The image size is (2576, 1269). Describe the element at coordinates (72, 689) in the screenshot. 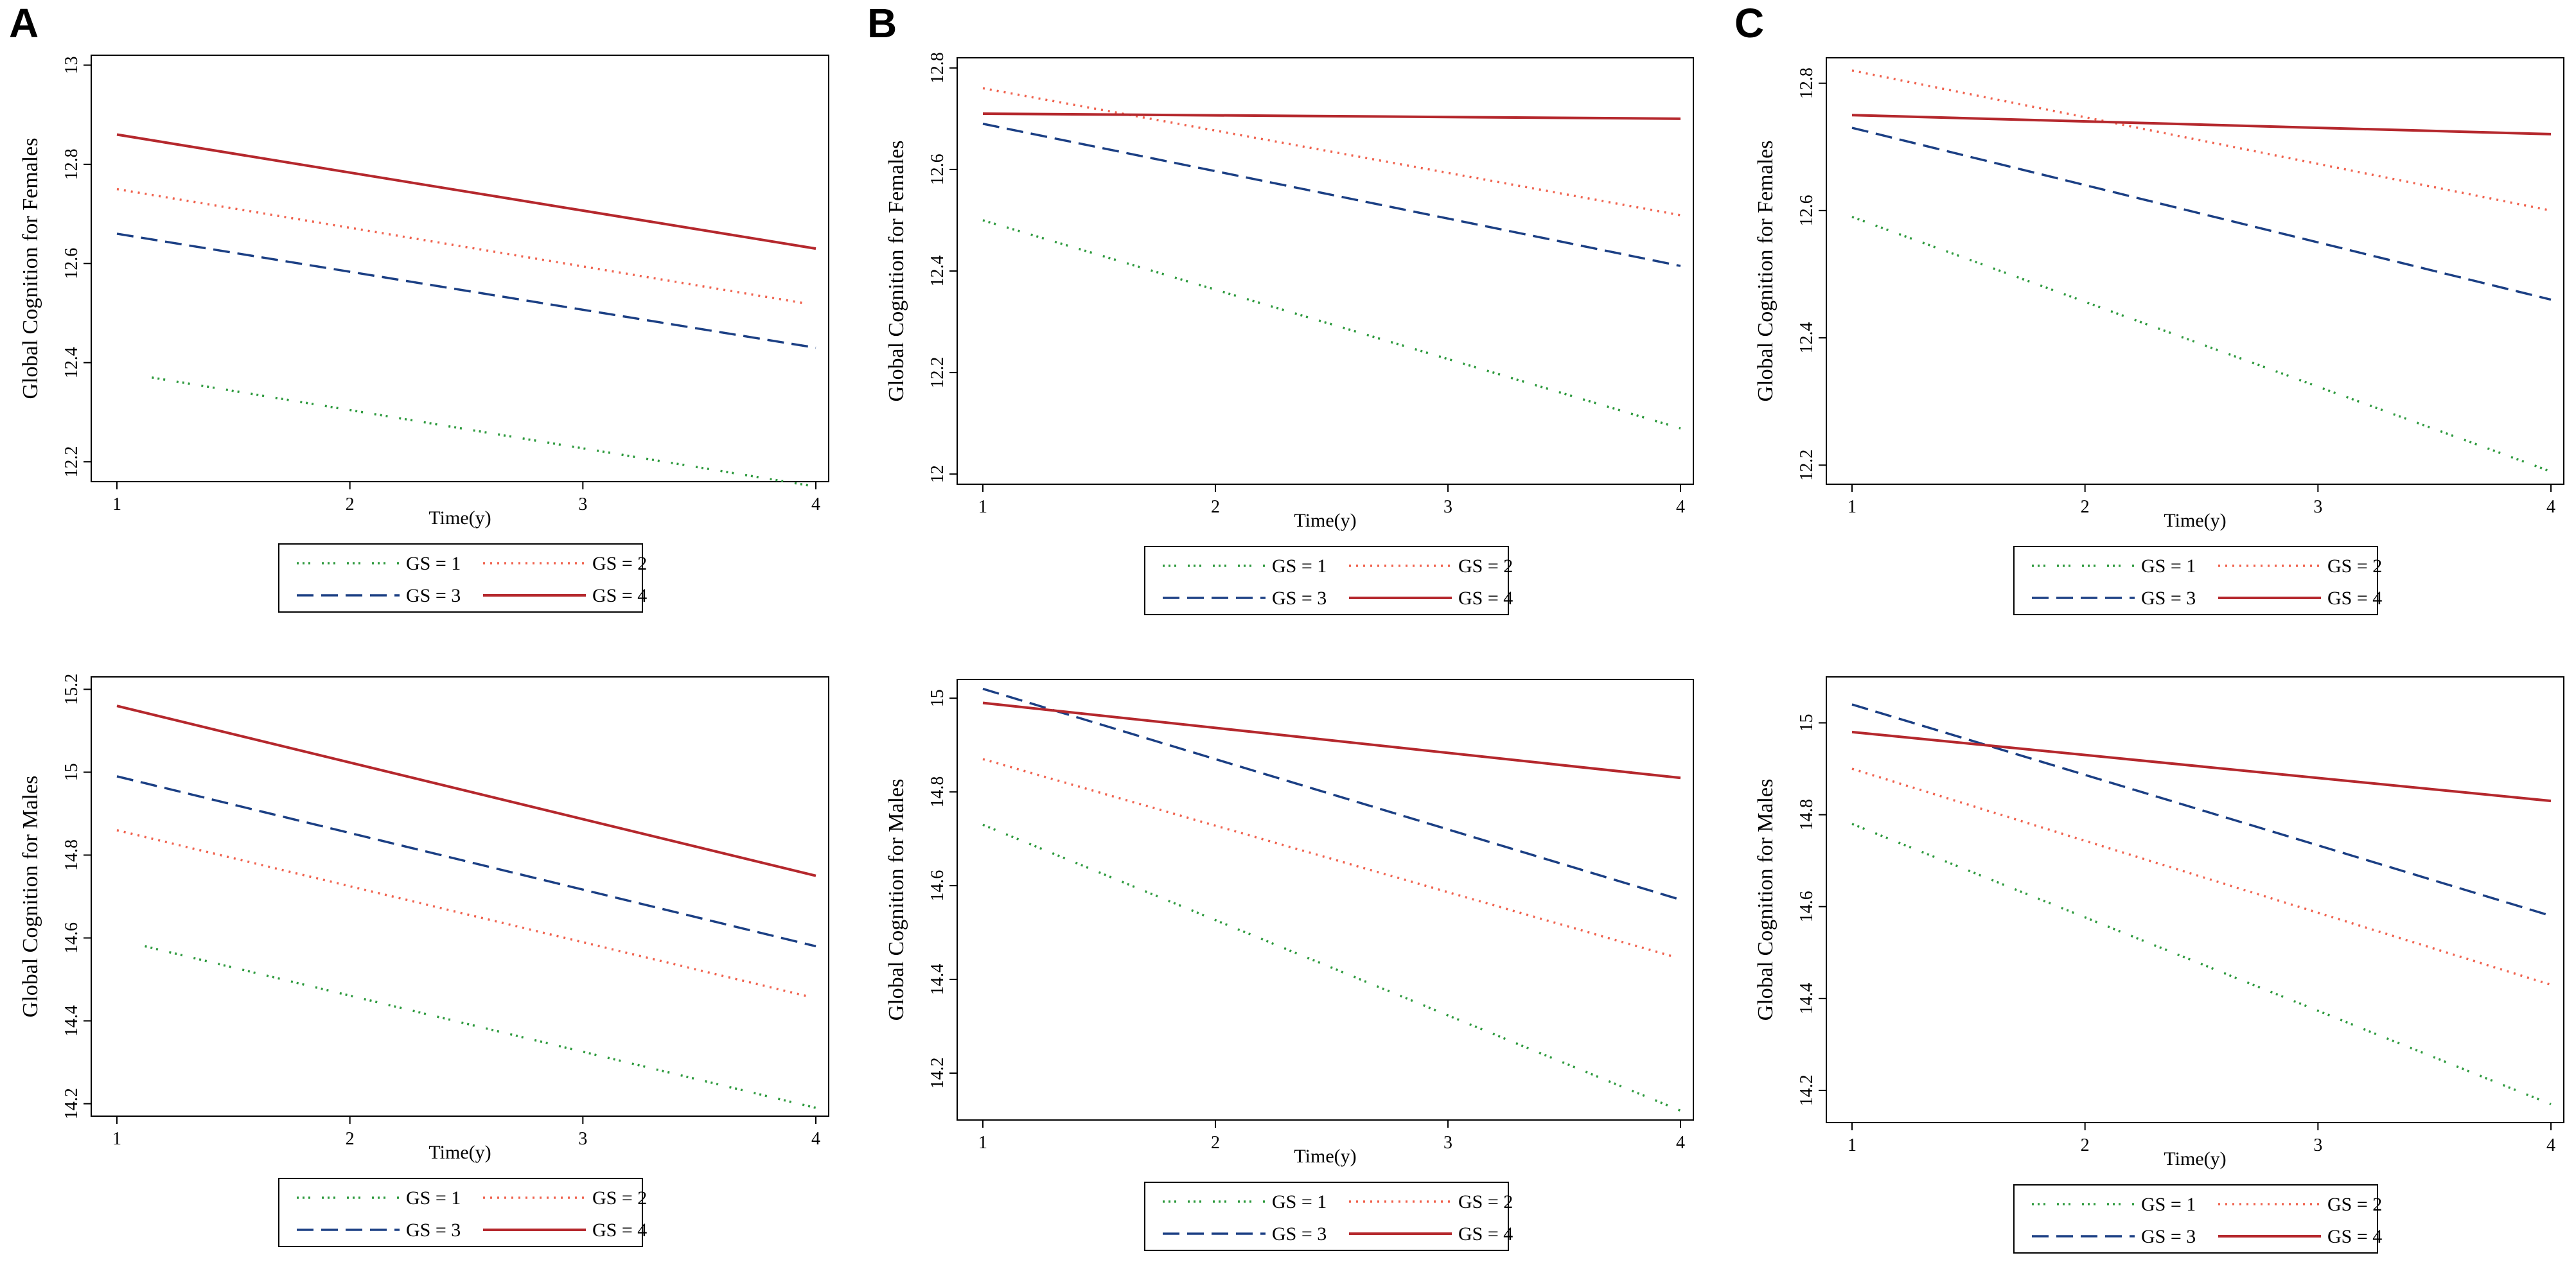

I see `y-tick-label: 15.2` at that location.